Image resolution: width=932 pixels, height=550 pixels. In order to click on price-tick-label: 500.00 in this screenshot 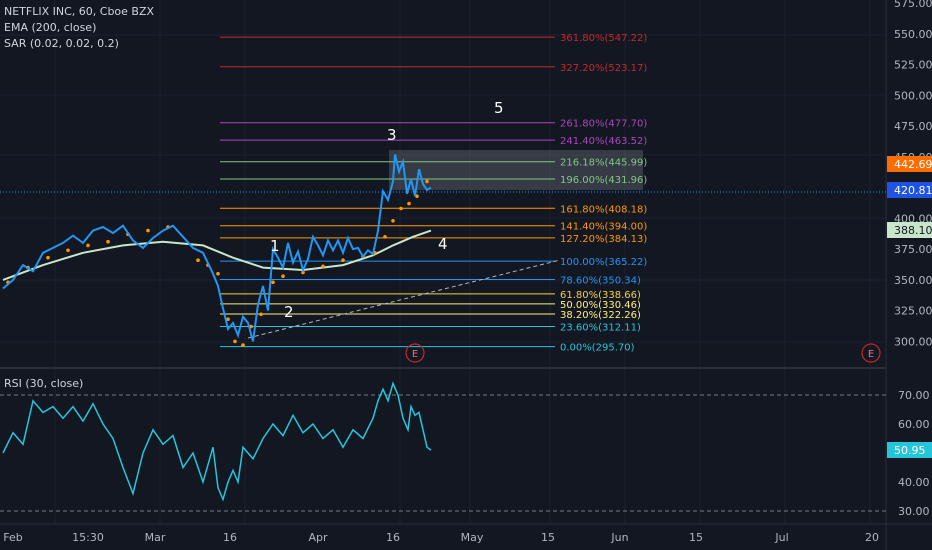, I will do `click(913, 95)`.